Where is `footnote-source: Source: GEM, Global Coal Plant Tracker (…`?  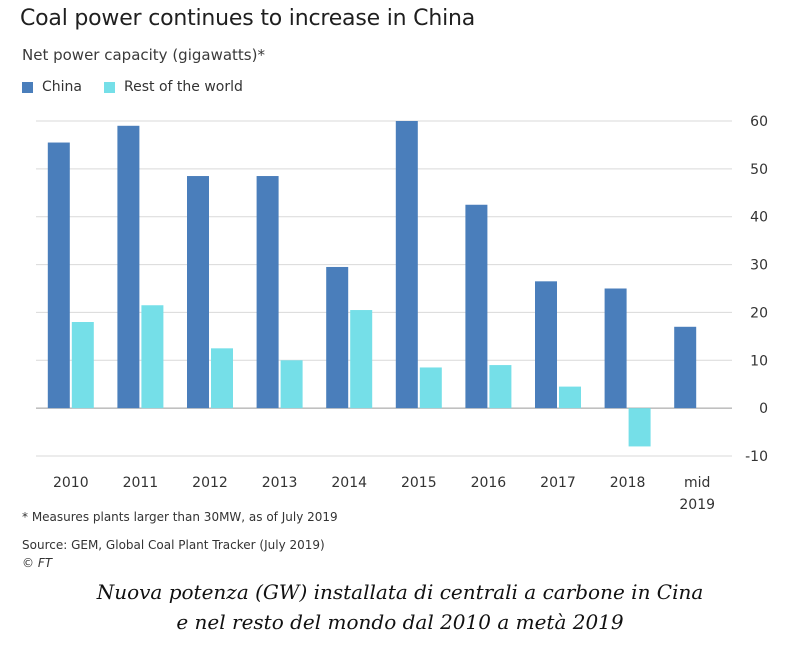
footnote-source: Source: GEM, Global Coal Plant Tracker (… is located at coordinates (173, 545).